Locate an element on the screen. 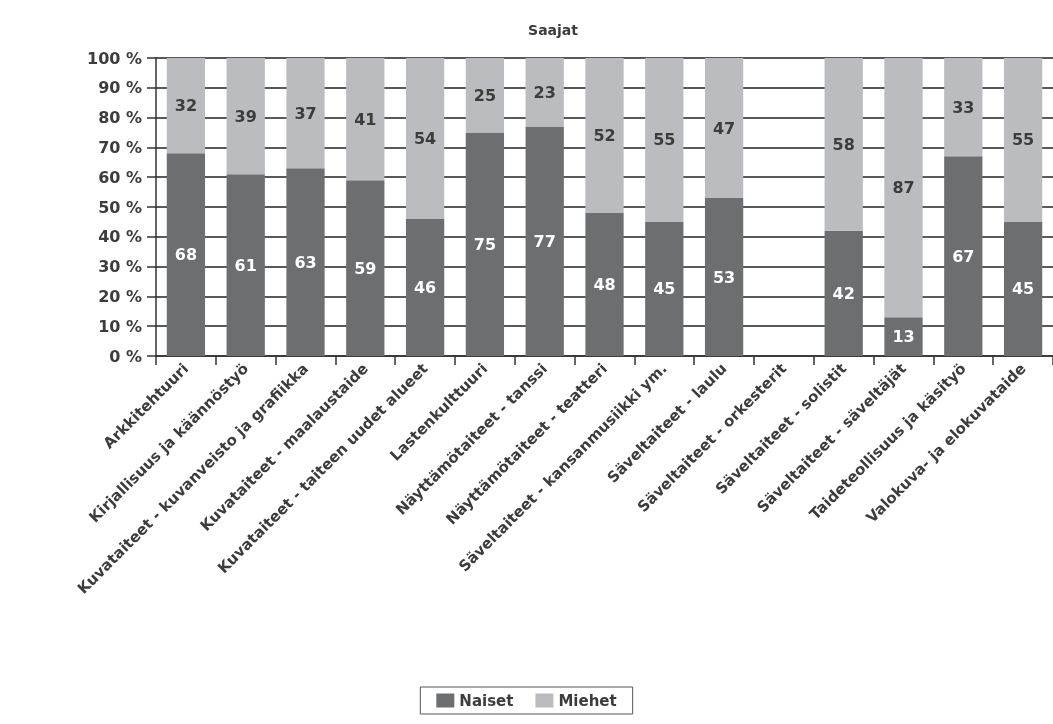  y-tick-label: 60 % is located at coordinates (120, 177).